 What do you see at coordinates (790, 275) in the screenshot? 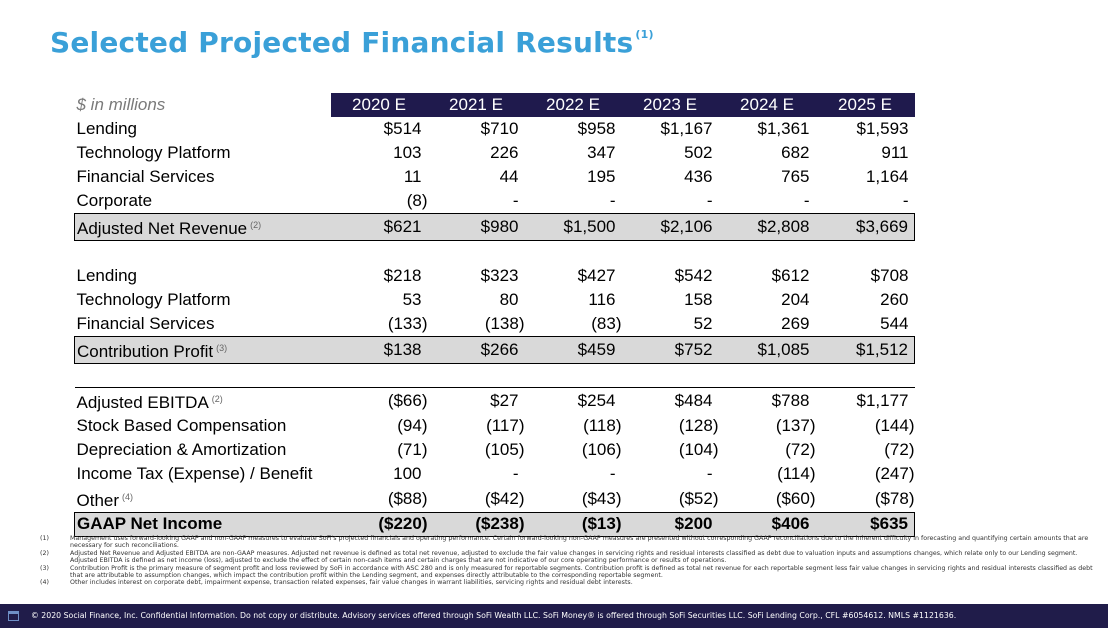
I see `value-cell: $612` at bounding box center [790, 275].